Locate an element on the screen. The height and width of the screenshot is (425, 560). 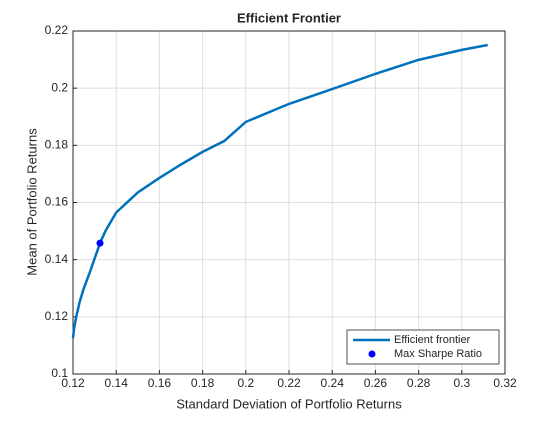
legend: Efficient frontier Max Sharpe Ratio is located at coordinates (423, 347).